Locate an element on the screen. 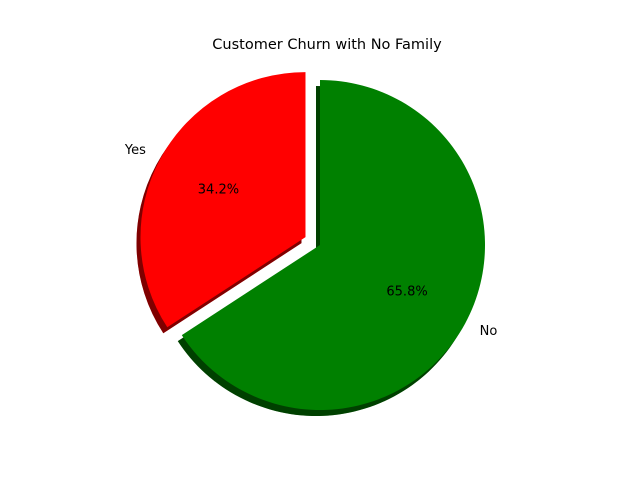  slice-percent-label-no: 65.8% is located at coordinates (406, 292).